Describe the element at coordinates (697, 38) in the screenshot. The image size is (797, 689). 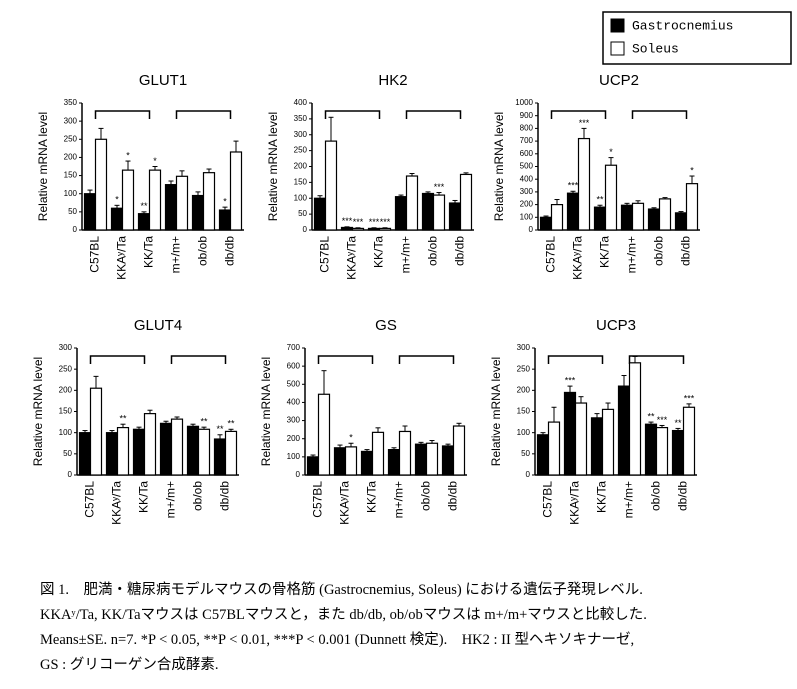
I see `legend-box` at that location.